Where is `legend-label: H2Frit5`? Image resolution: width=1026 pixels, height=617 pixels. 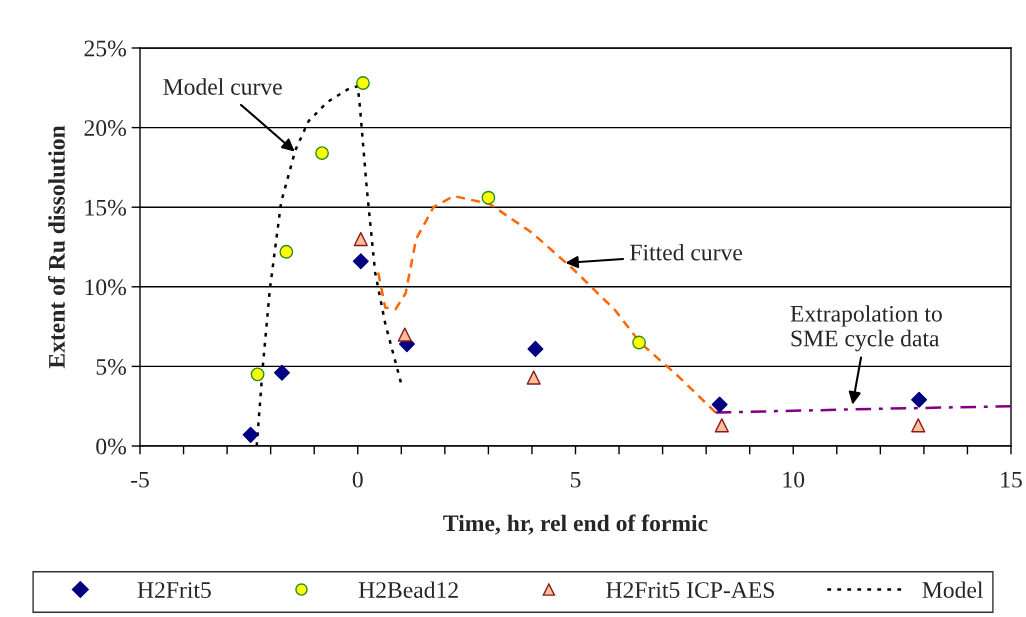 legend-label: H2Frit5 is located at coordinates (174, 590).